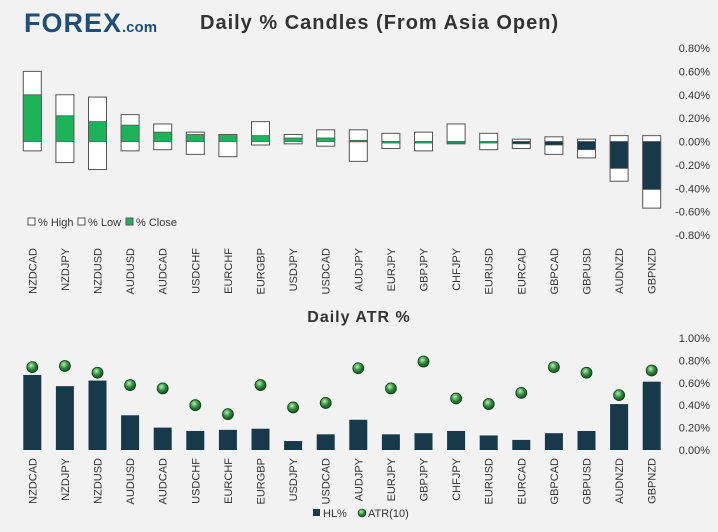 Image resolution: width=718 pixels, height=532 pixels. Describe the element at coordinates (156, 223) in the screenshot. I see `legend-label: % Close` at that location.